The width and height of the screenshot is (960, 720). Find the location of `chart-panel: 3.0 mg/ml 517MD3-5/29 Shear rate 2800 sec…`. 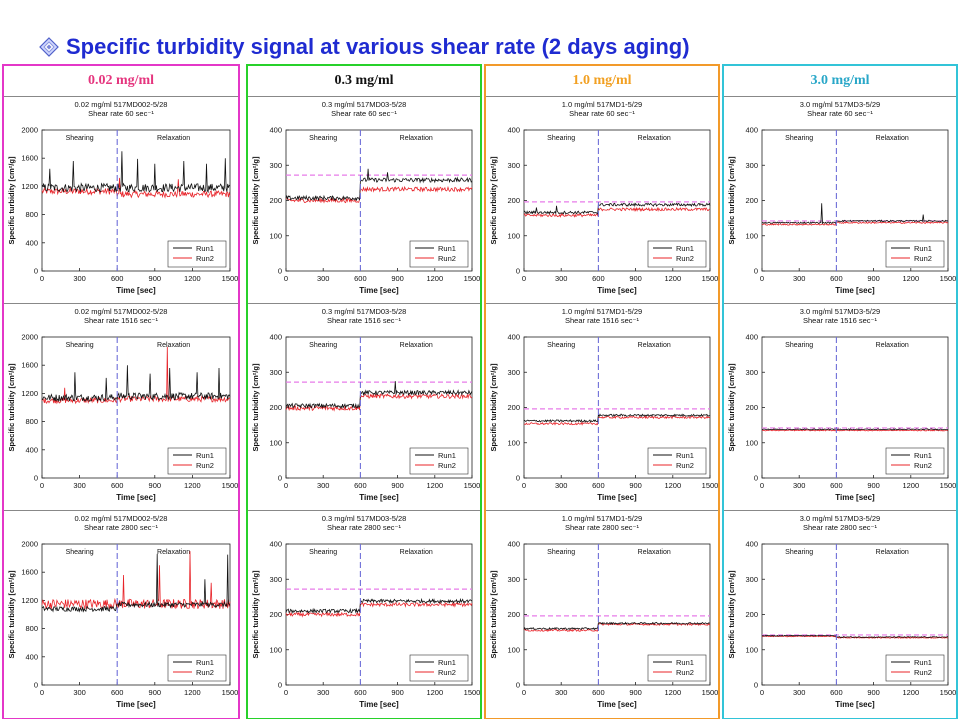

chart-panel: 3.0 mg/ml 517MD3-5/29 Shear rate 2800 sec… is located at coordinates (840, 614).